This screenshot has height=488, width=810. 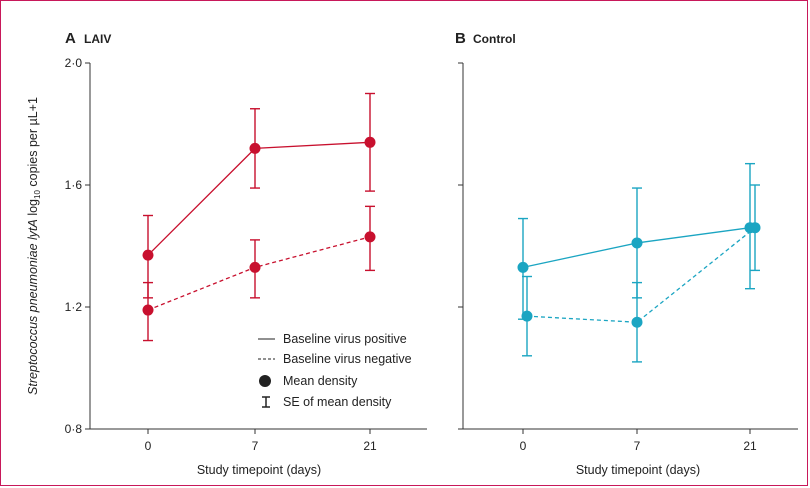 What do you see at coordinates (494, 39) in the screenshot?
I see `panel-b-title: Control` at bounding box center [494, 39].